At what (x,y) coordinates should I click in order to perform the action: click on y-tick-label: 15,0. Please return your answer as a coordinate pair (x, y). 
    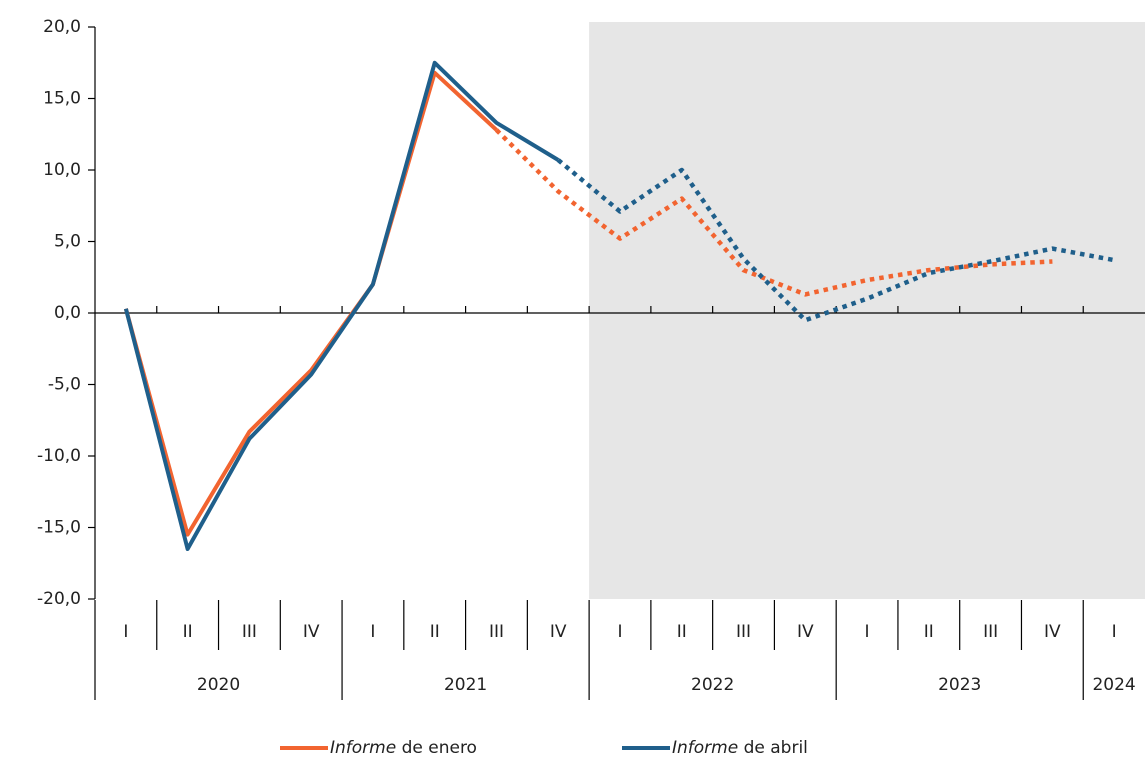
    Looking at the image, I should click on (62, 99).